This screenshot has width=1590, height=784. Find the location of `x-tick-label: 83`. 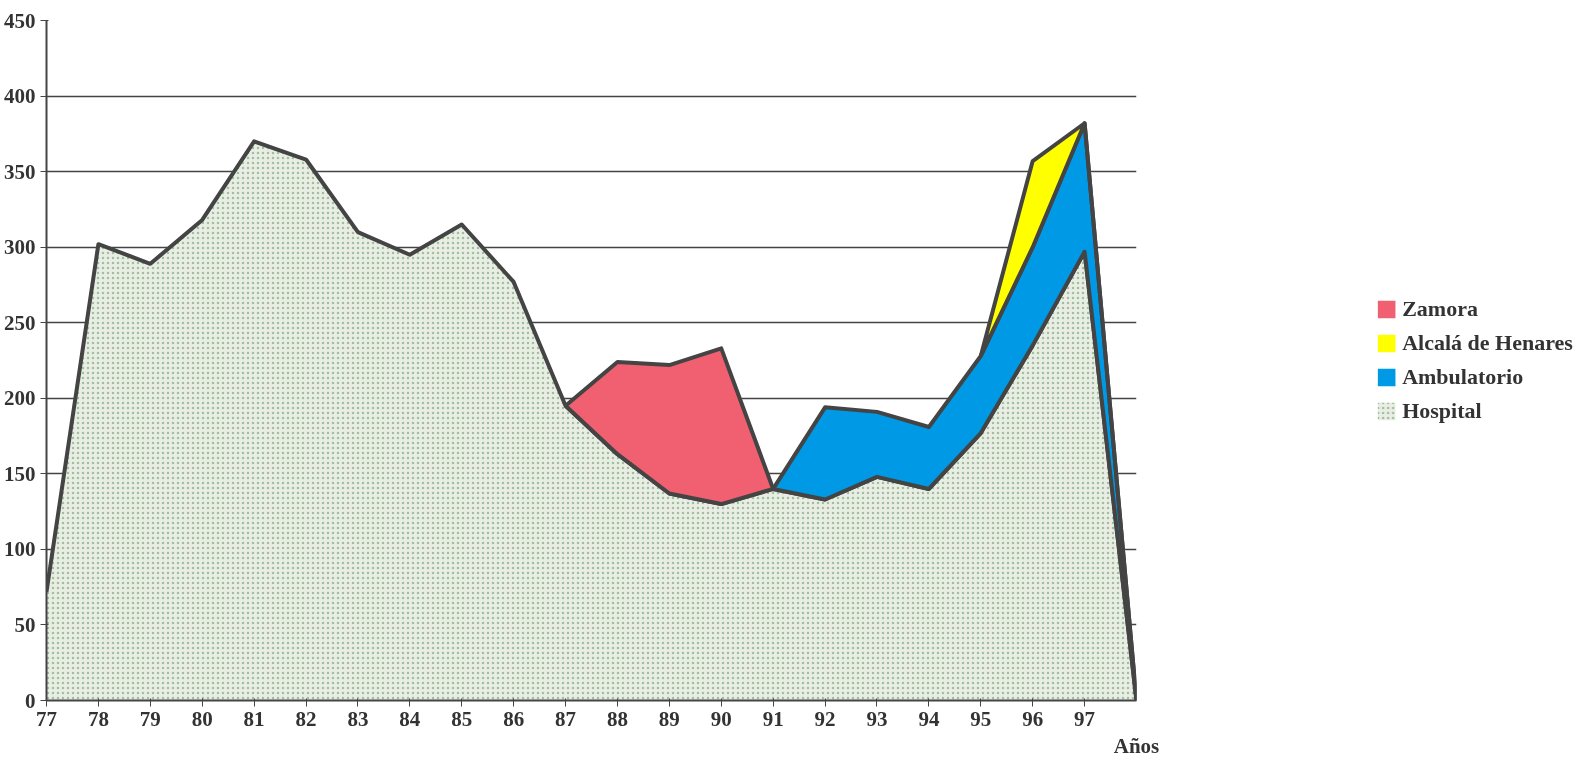

x-tick-label: 83 is located at coordinates (358, 718).